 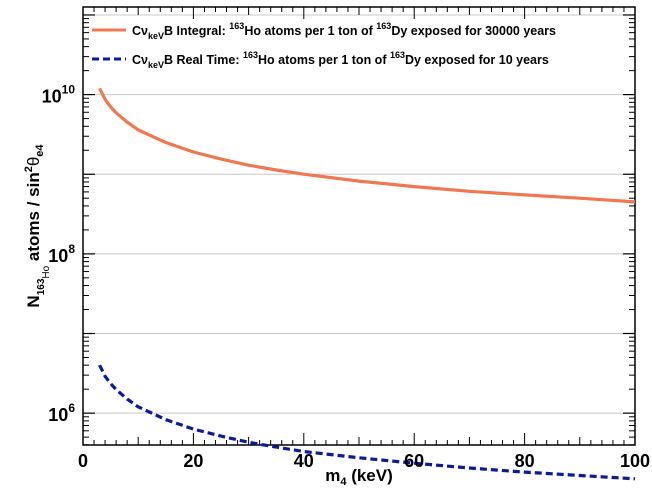 What do you see at coordinates (364, 461) in the screenshot?
I see `x-tick-labels: 0 20 40 60 80 100` at bounding box center [364, 461].